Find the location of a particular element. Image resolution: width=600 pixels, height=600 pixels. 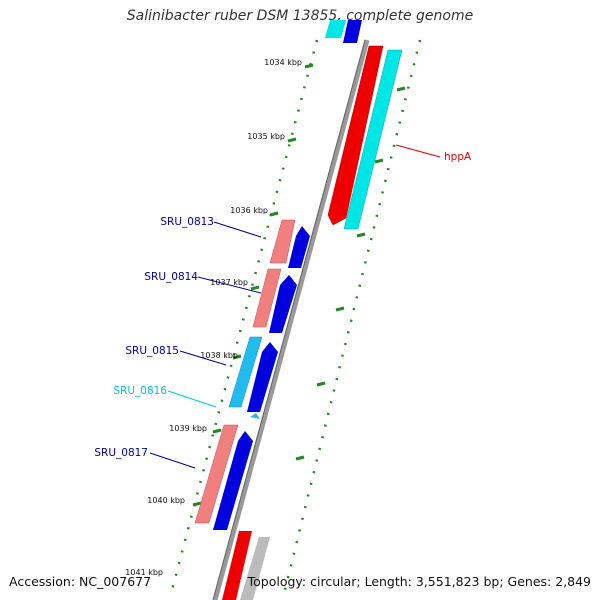

tick-label: 1034 kbp is located at coordinates (283, 62).